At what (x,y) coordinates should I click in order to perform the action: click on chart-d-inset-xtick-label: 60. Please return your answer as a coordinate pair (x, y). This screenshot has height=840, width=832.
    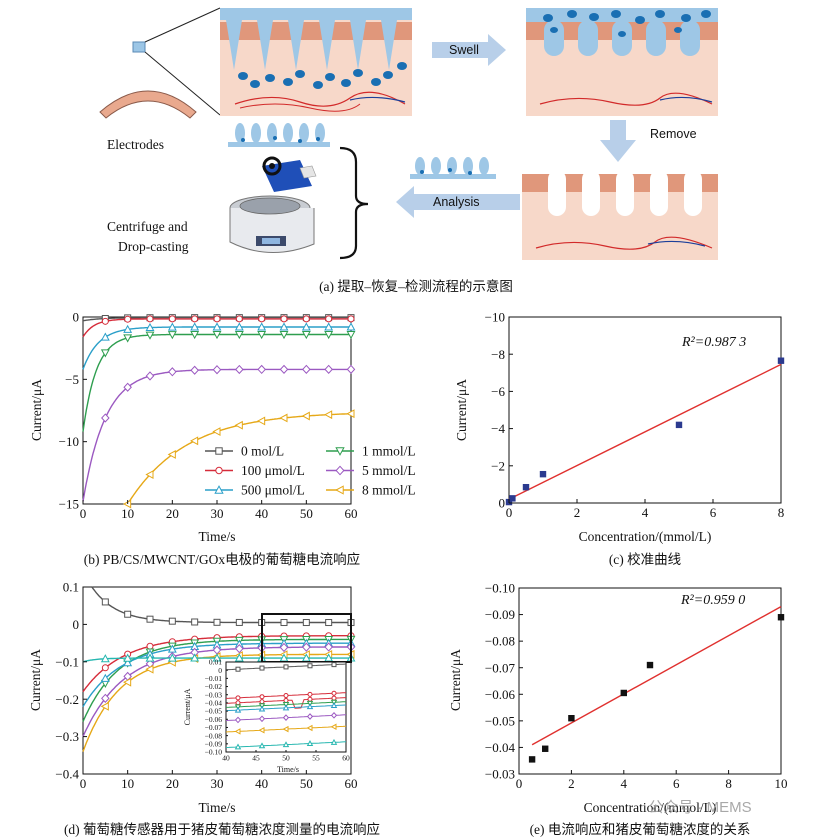
    Looking at the image, I should click on (346, 758).